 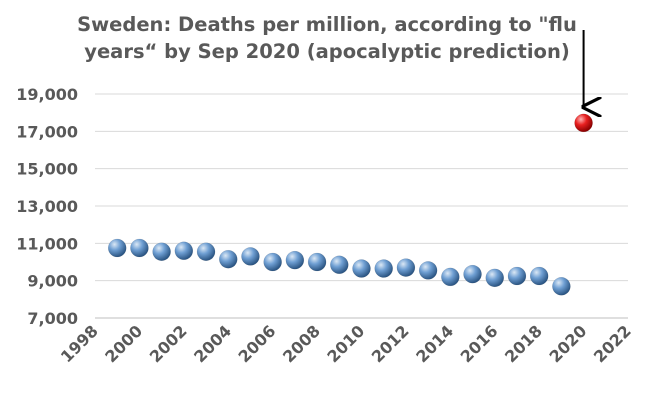 I want to click on y-tick-label: 13,000, so click(x=47, y=206).